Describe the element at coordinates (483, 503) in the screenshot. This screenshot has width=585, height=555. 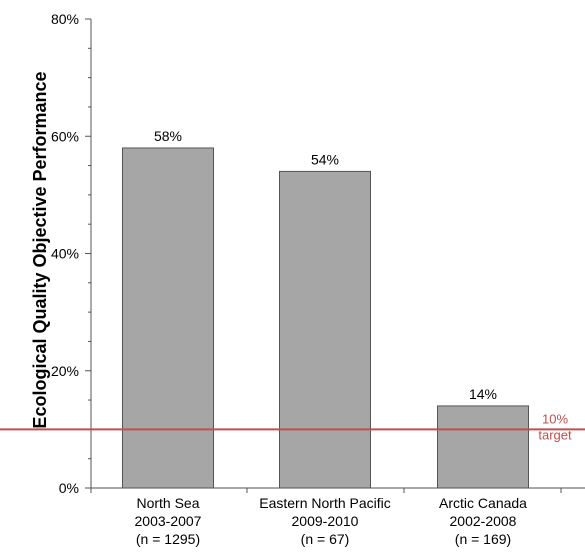
I see `category-label-3-line-1: Arctic Canada` at that location.